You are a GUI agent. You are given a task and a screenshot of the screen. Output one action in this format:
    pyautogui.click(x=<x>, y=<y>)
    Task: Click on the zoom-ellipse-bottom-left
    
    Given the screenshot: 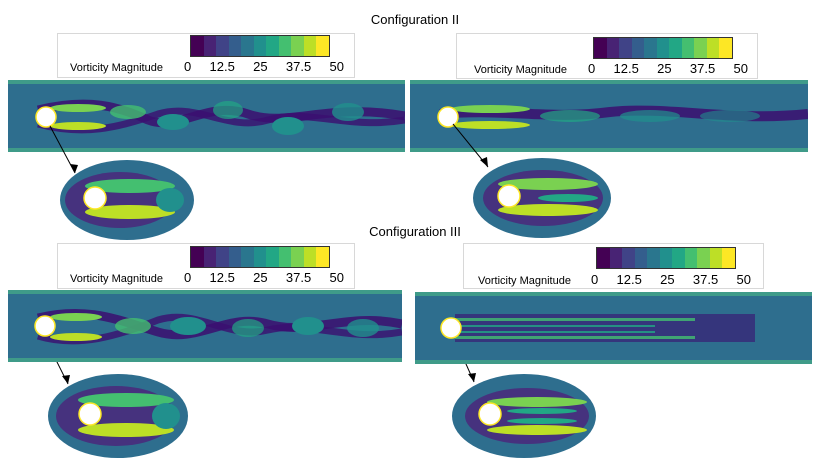 What is the action you would take?
    pyautogui.click(x=118, y=416)
    